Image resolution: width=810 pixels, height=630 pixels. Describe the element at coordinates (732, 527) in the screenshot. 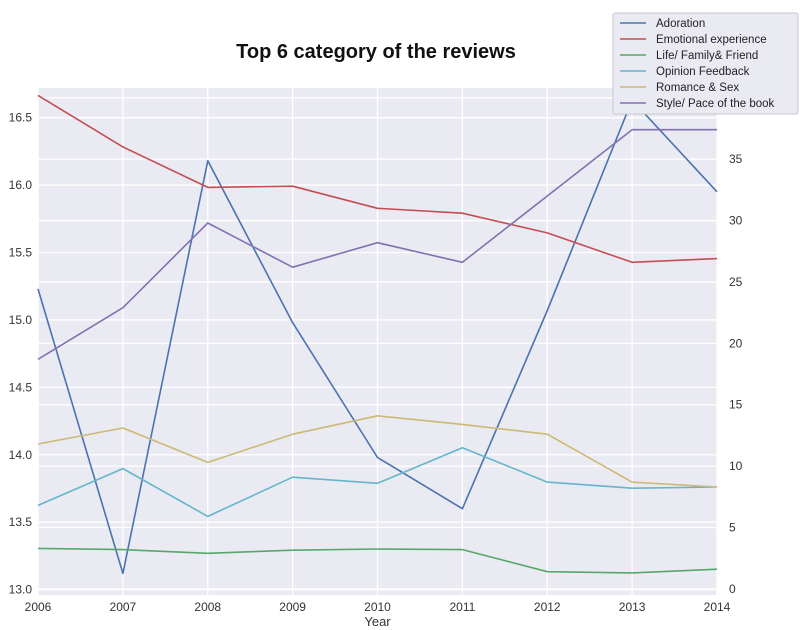

I see `y-tick-label-right: 5` at that location.